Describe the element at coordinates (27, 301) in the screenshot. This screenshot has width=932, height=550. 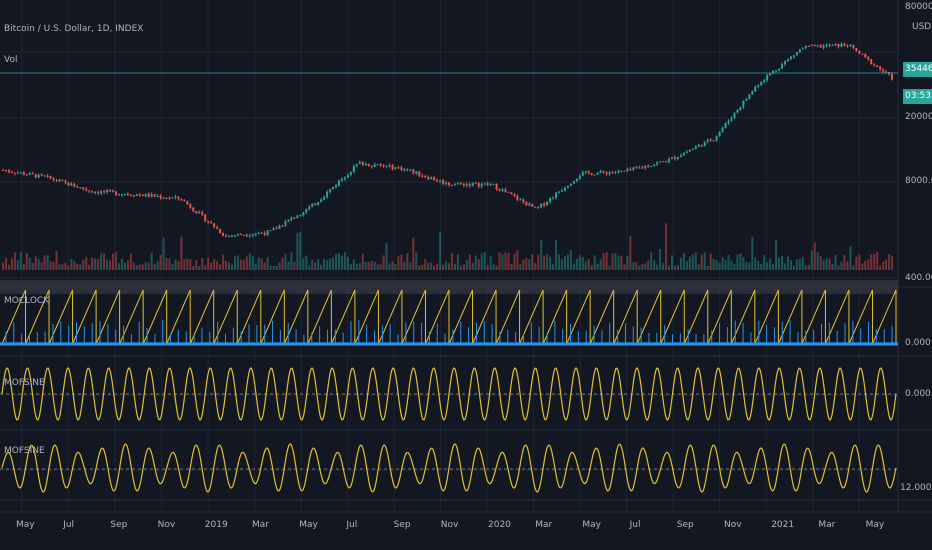
I see `moclock-label: MOCLOCK` at that location.